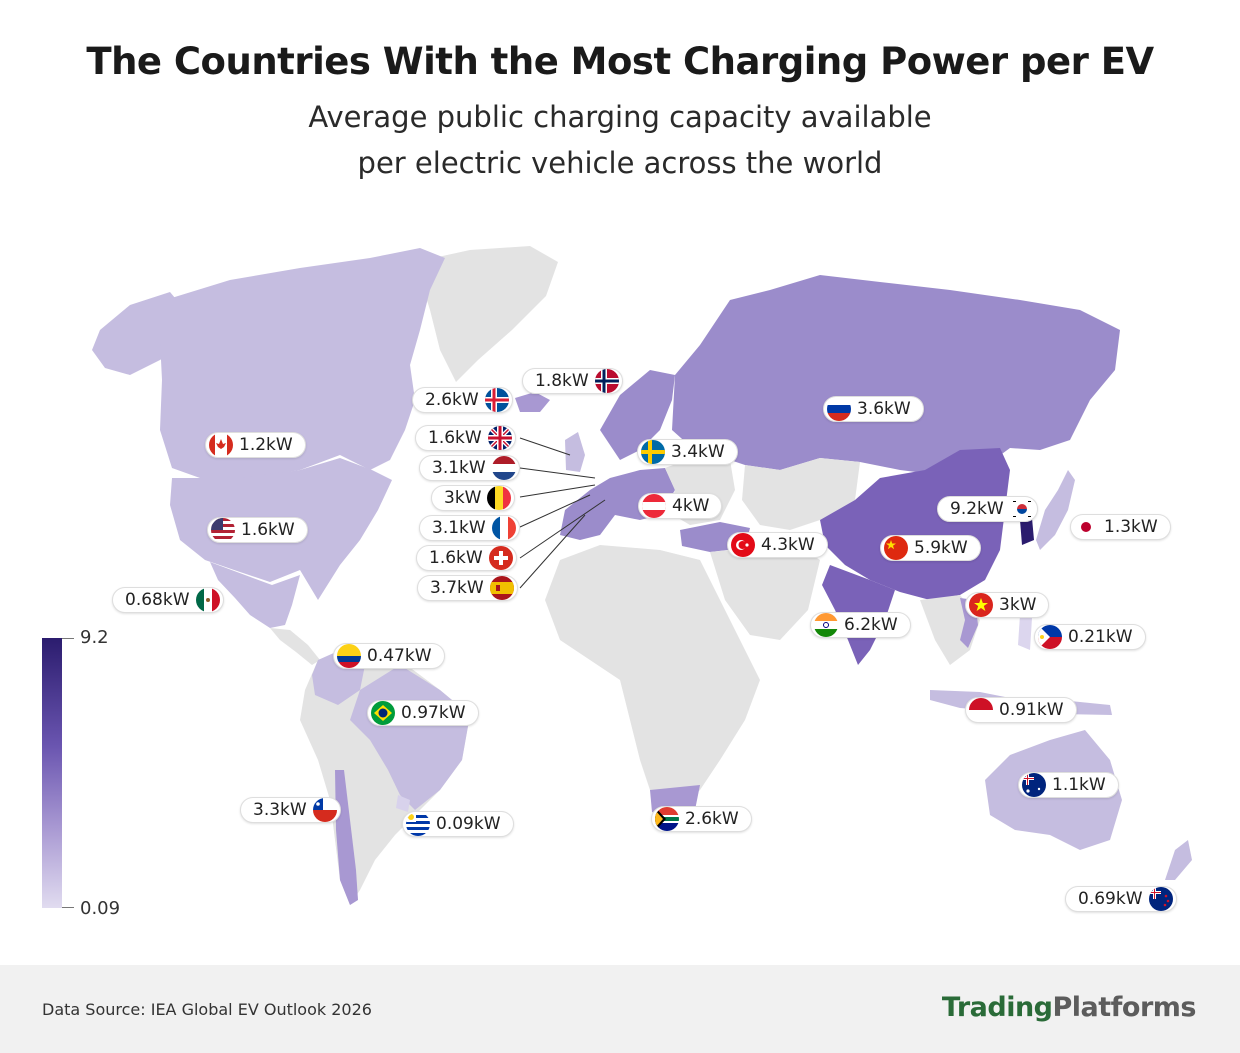 The width and height of the screenshot is (1240, 1053). Describe the element at coordinates (52, 773) in the screenshot. I see `legend-color-scale` at that location.